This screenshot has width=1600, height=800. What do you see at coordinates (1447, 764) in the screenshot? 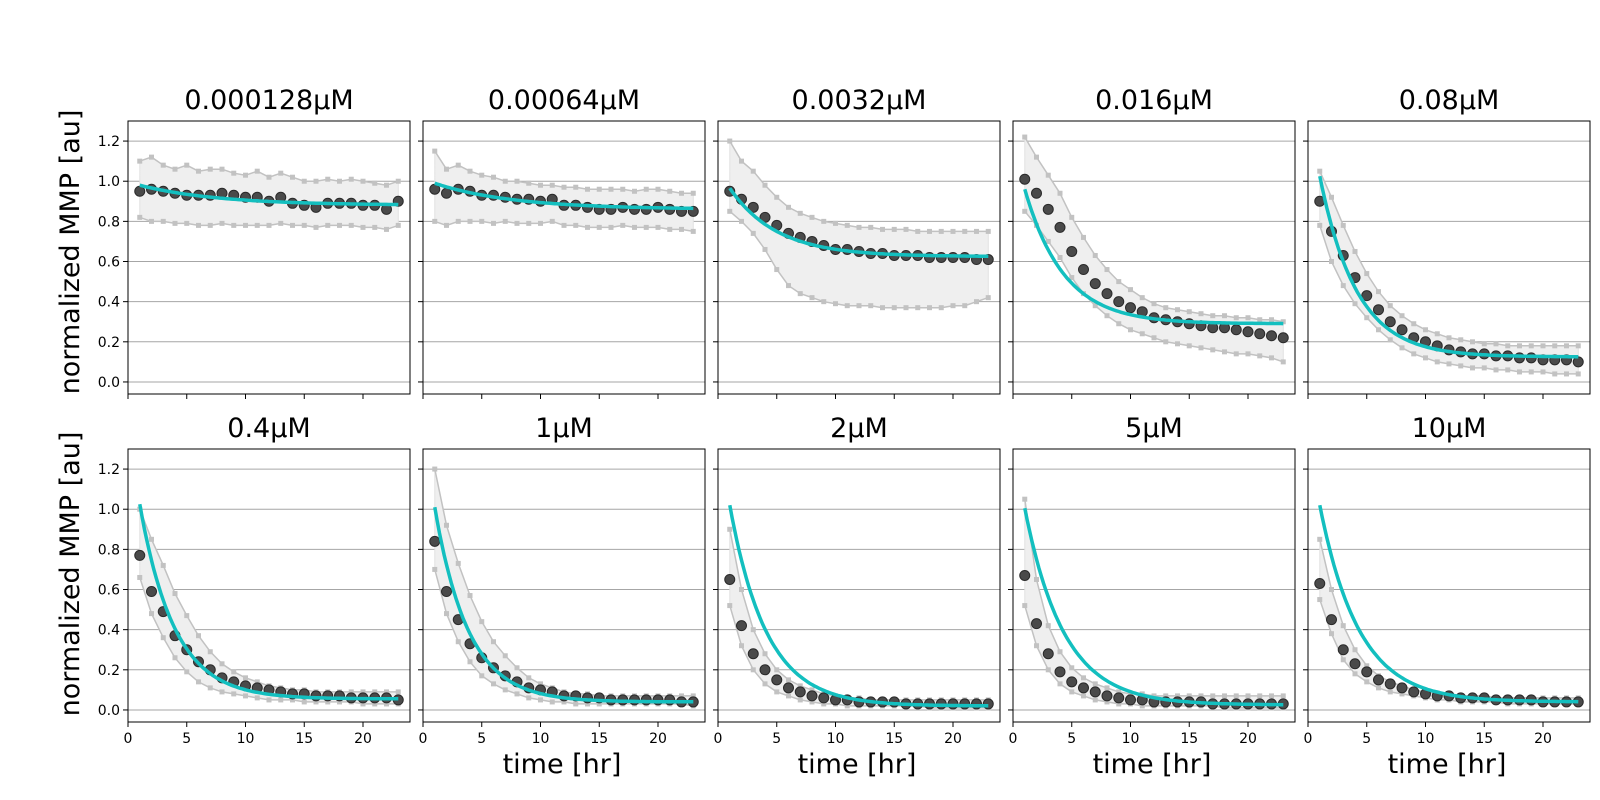
I see `x-axis-label-col-5: time [hr]` at bounding box center [1447, 764].